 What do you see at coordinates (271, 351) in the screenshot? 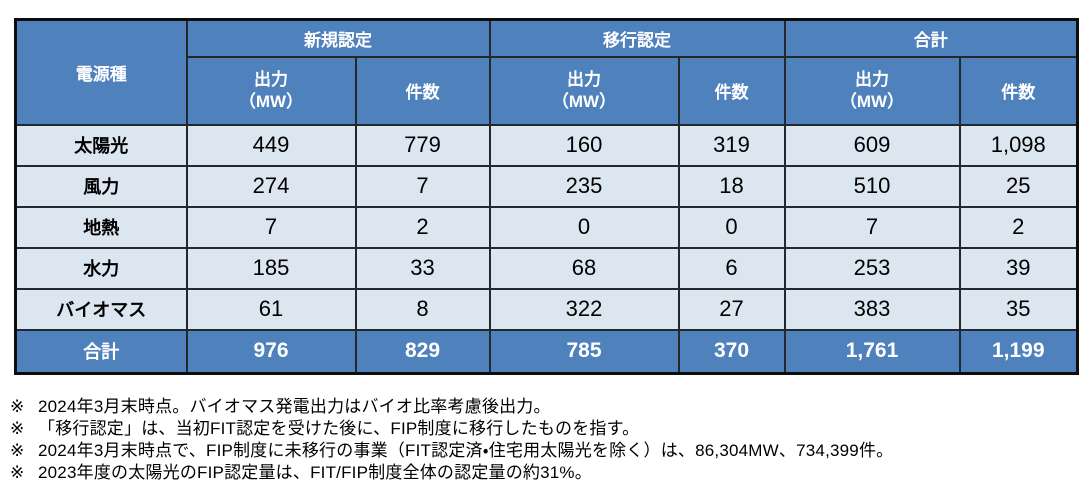
I see `total-cell: 976` at bounding box center [271, 351].